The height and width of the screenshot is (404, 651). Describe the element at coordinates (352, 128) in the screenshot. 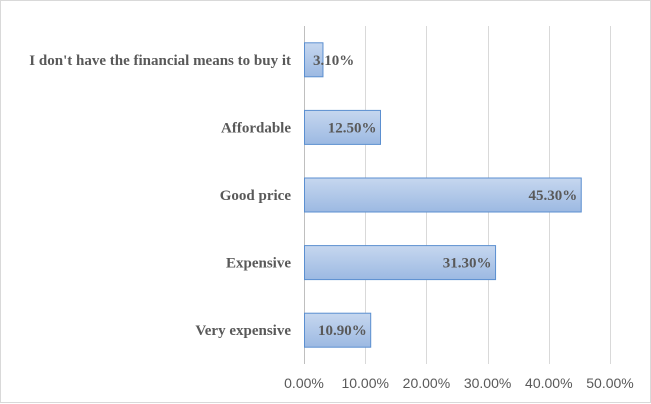

I see `data-label: 12.50%` at that location.